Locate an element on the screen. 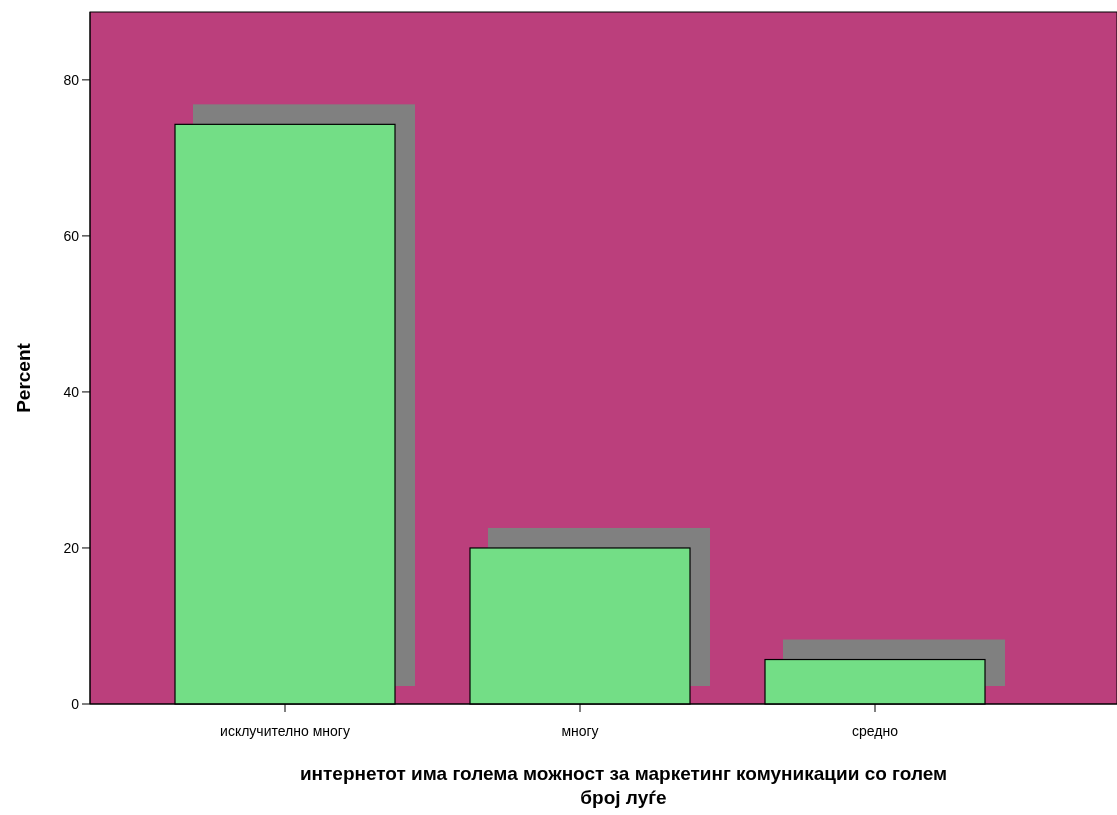  y-tick-label: 0 is located at coordinates (75, 703).